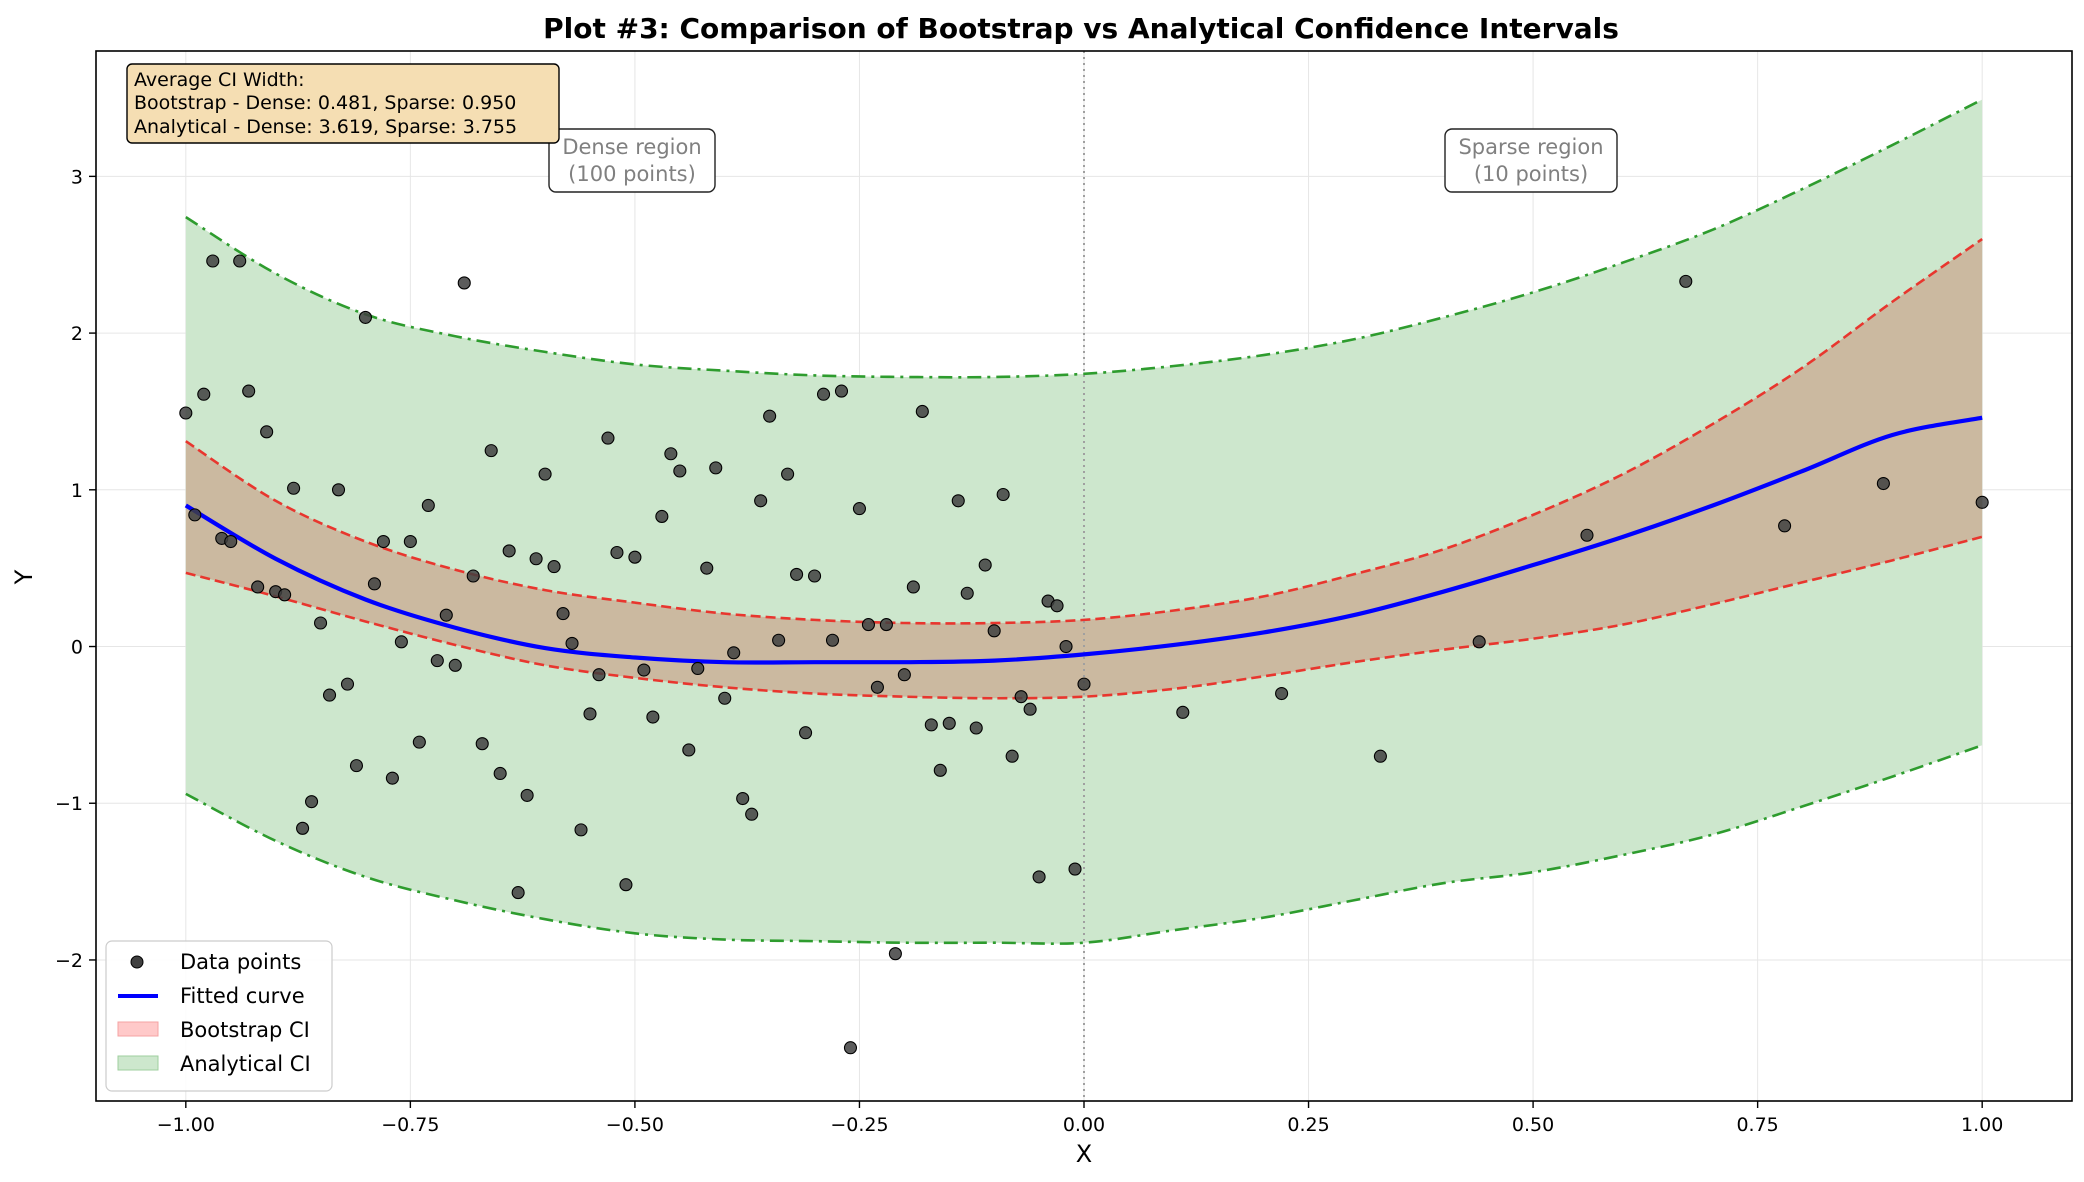 Image resolution: width=2084 pixels, height=1182 pixels. I want to click on x-tick-label: −1.00, so click(186, 1125).